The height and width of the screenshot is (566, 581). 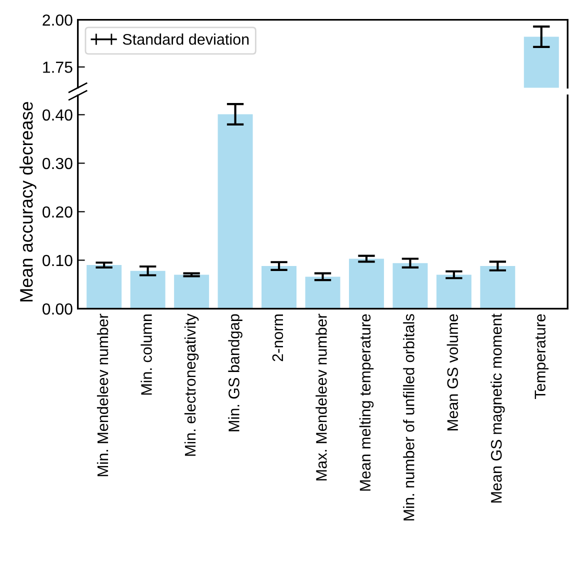 I want to click on x-tick-label: Max. Mendeleev number, so click(x=321, y=397).